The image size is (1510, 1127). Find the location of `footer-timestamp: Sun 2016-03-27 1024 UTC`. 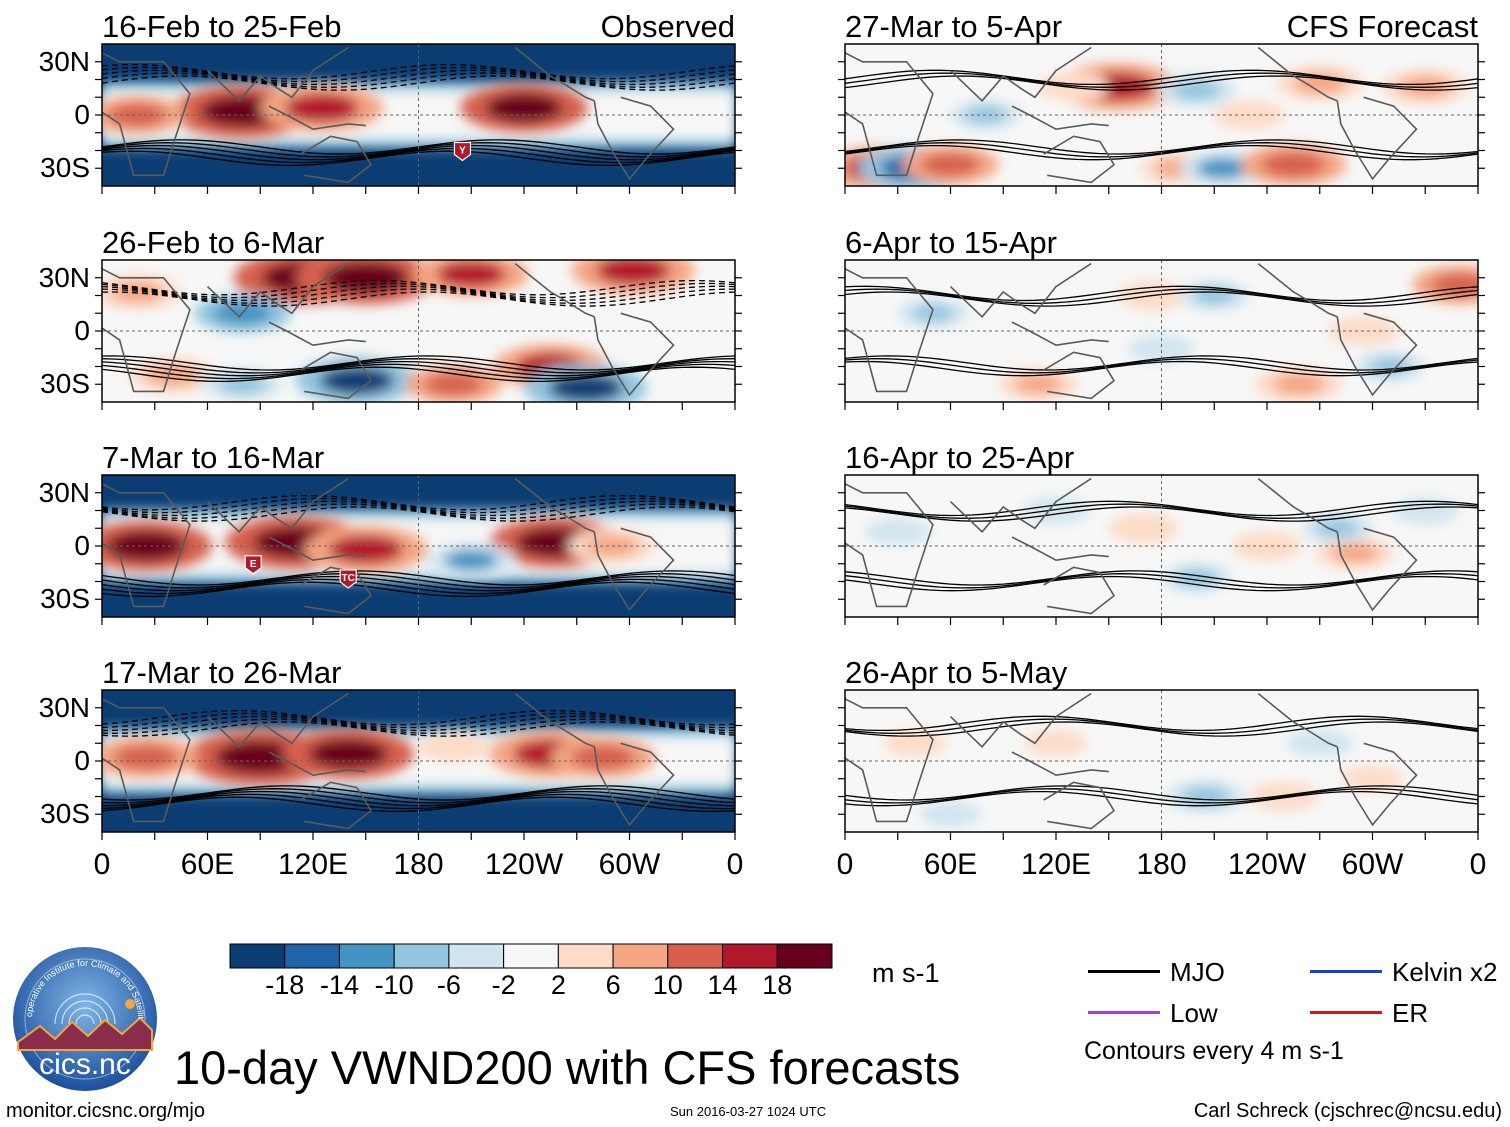

footer-timestamp: Sun 2016-03-27 1024 UTC is located at coordinates (748, 1111).